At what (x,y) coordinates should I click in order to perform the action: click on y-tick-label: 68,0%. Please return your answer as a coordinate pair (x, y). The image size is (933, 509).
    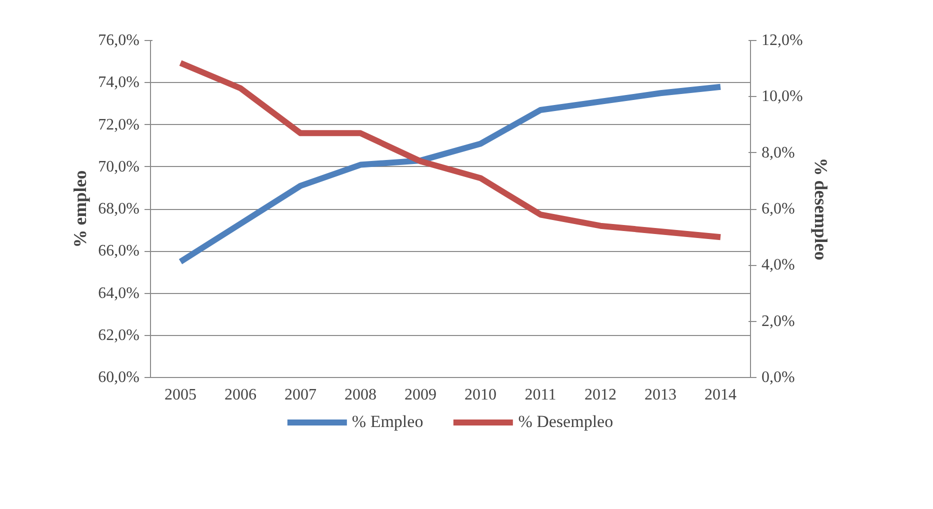
    Looking at the image, I should click on (119, 209).